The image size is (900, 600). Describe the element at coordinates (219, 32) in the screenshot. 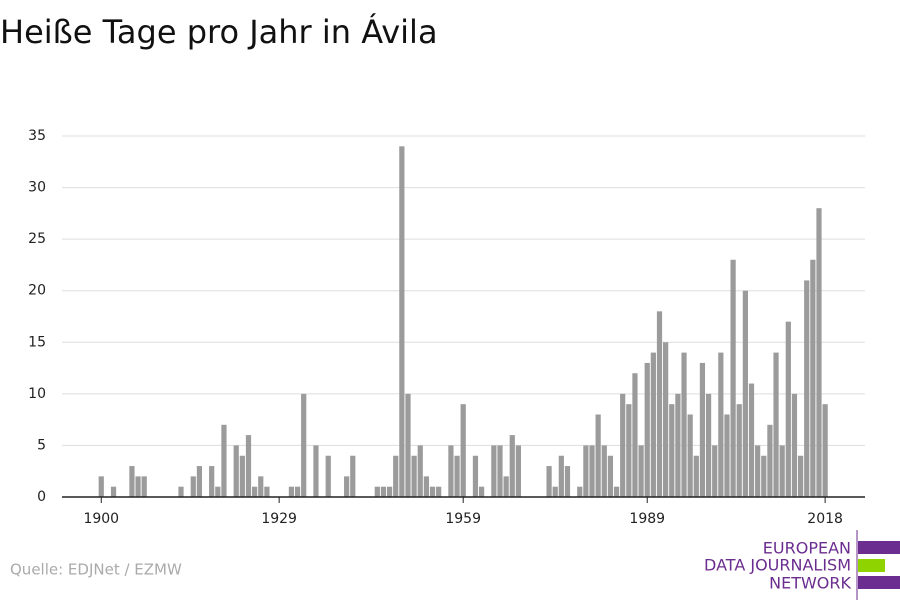

I see `chart-title: Heiße Tage pro Jahr in Ávila` at that location.